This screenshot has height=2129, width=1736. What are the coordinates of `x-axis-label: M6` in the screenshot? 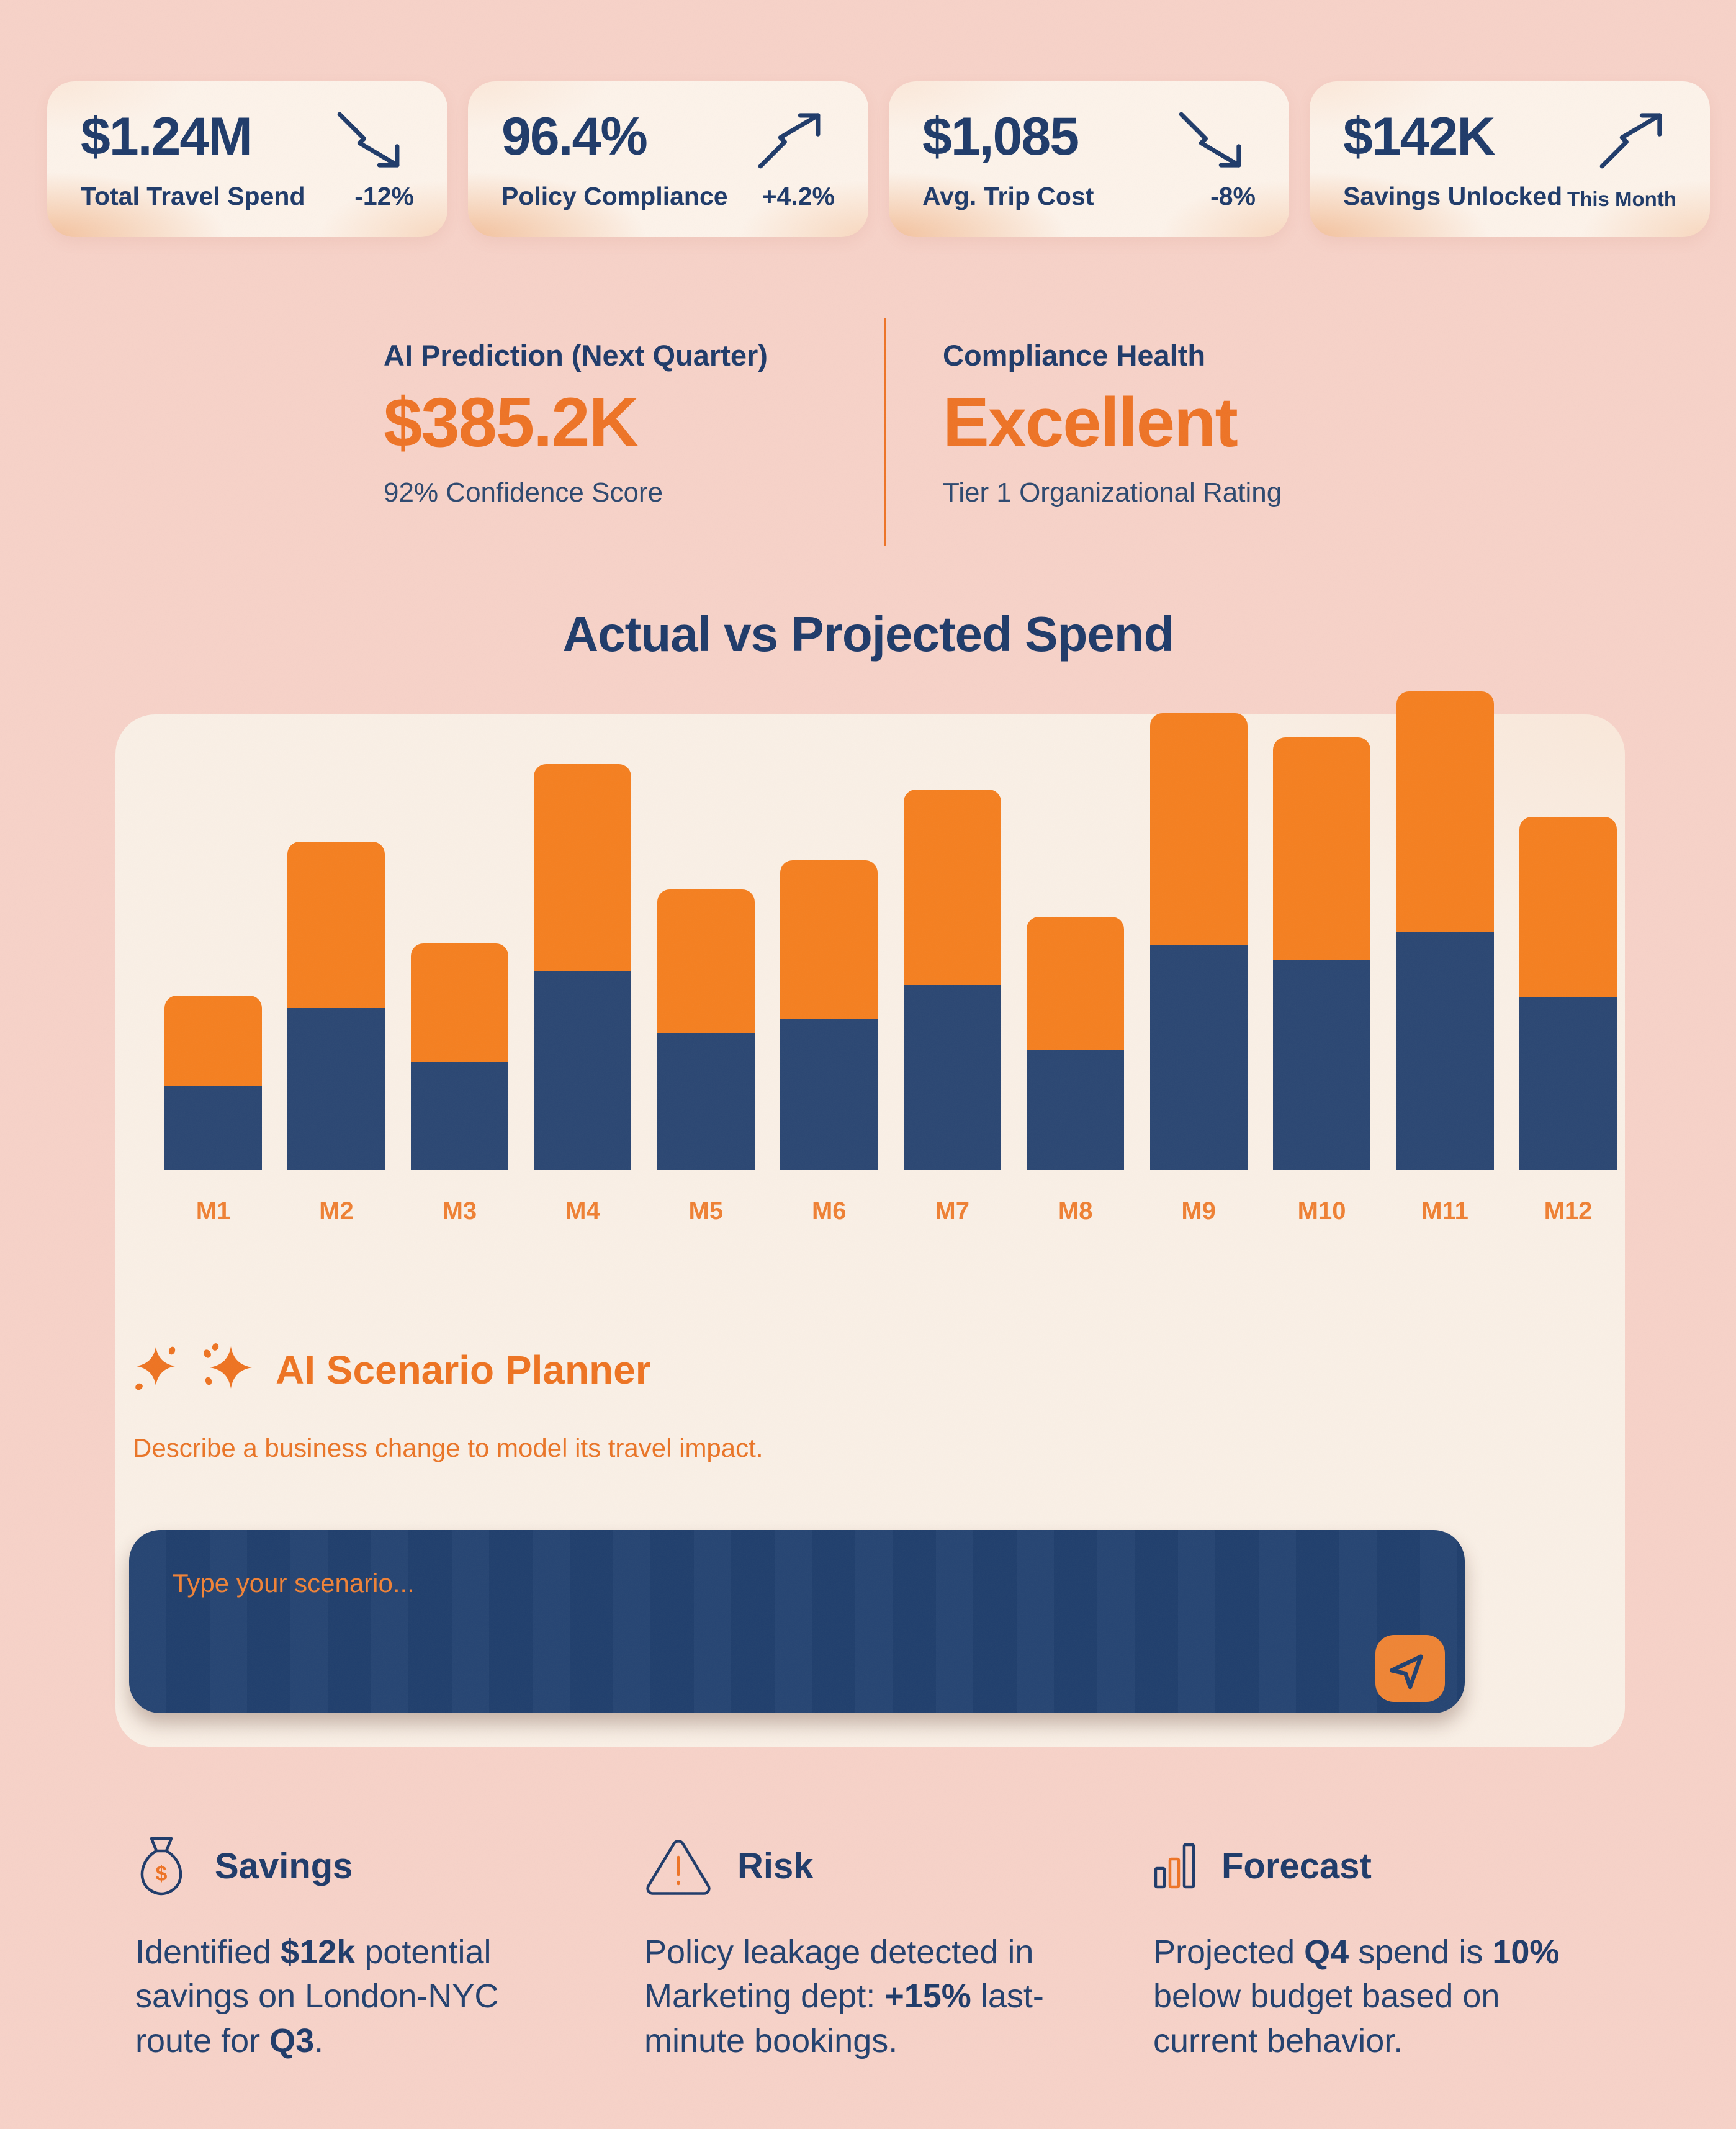 It's located at (829, 1211).